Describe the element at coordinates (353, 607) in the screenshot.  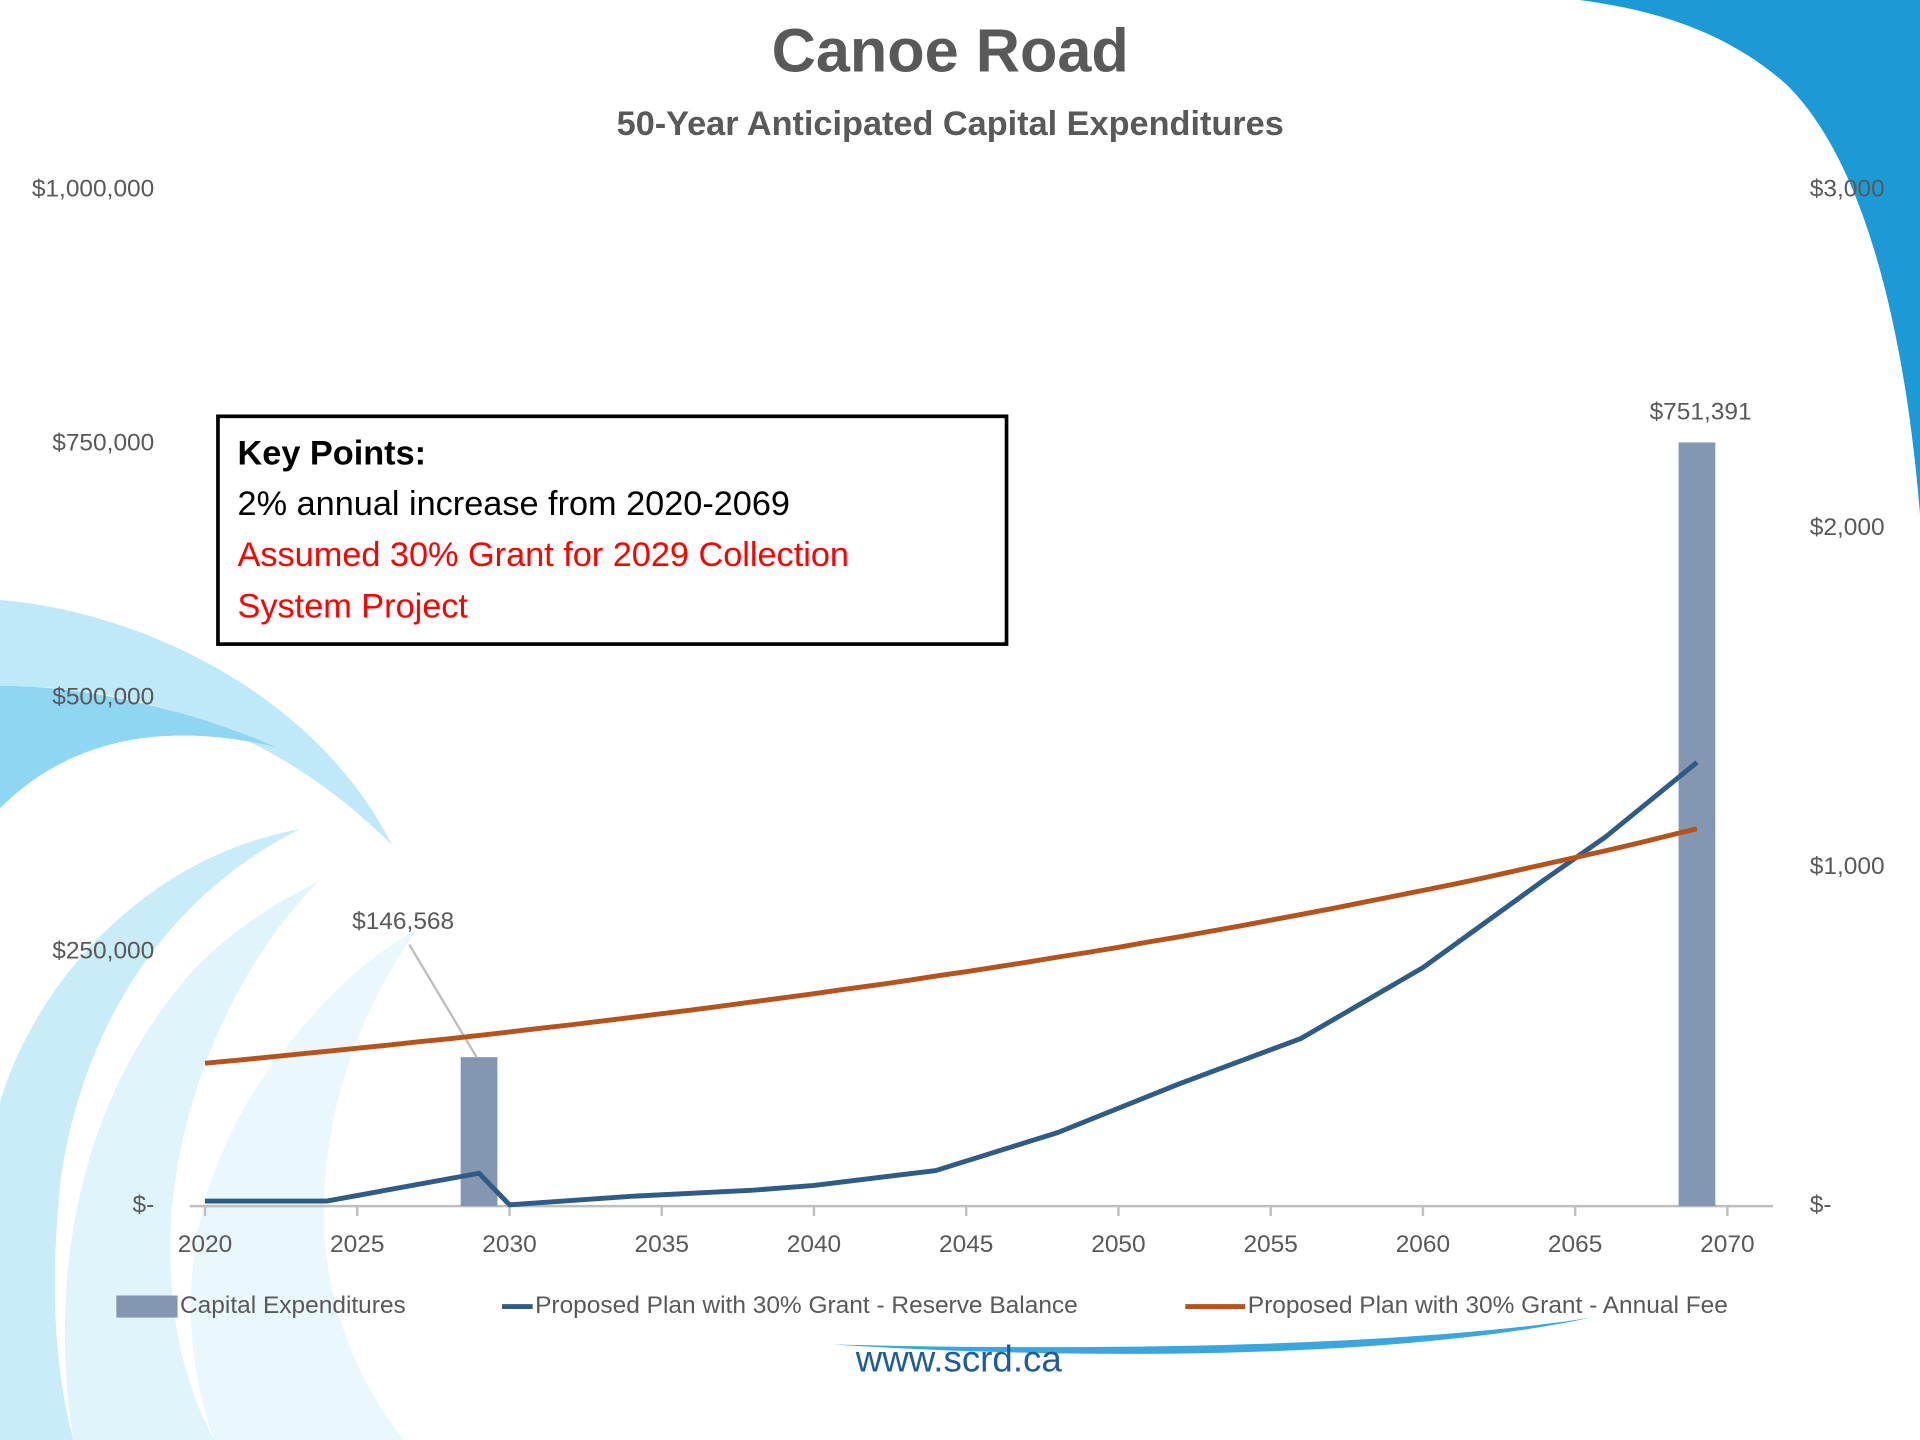
I see `annotation-text: System Project` at that location.